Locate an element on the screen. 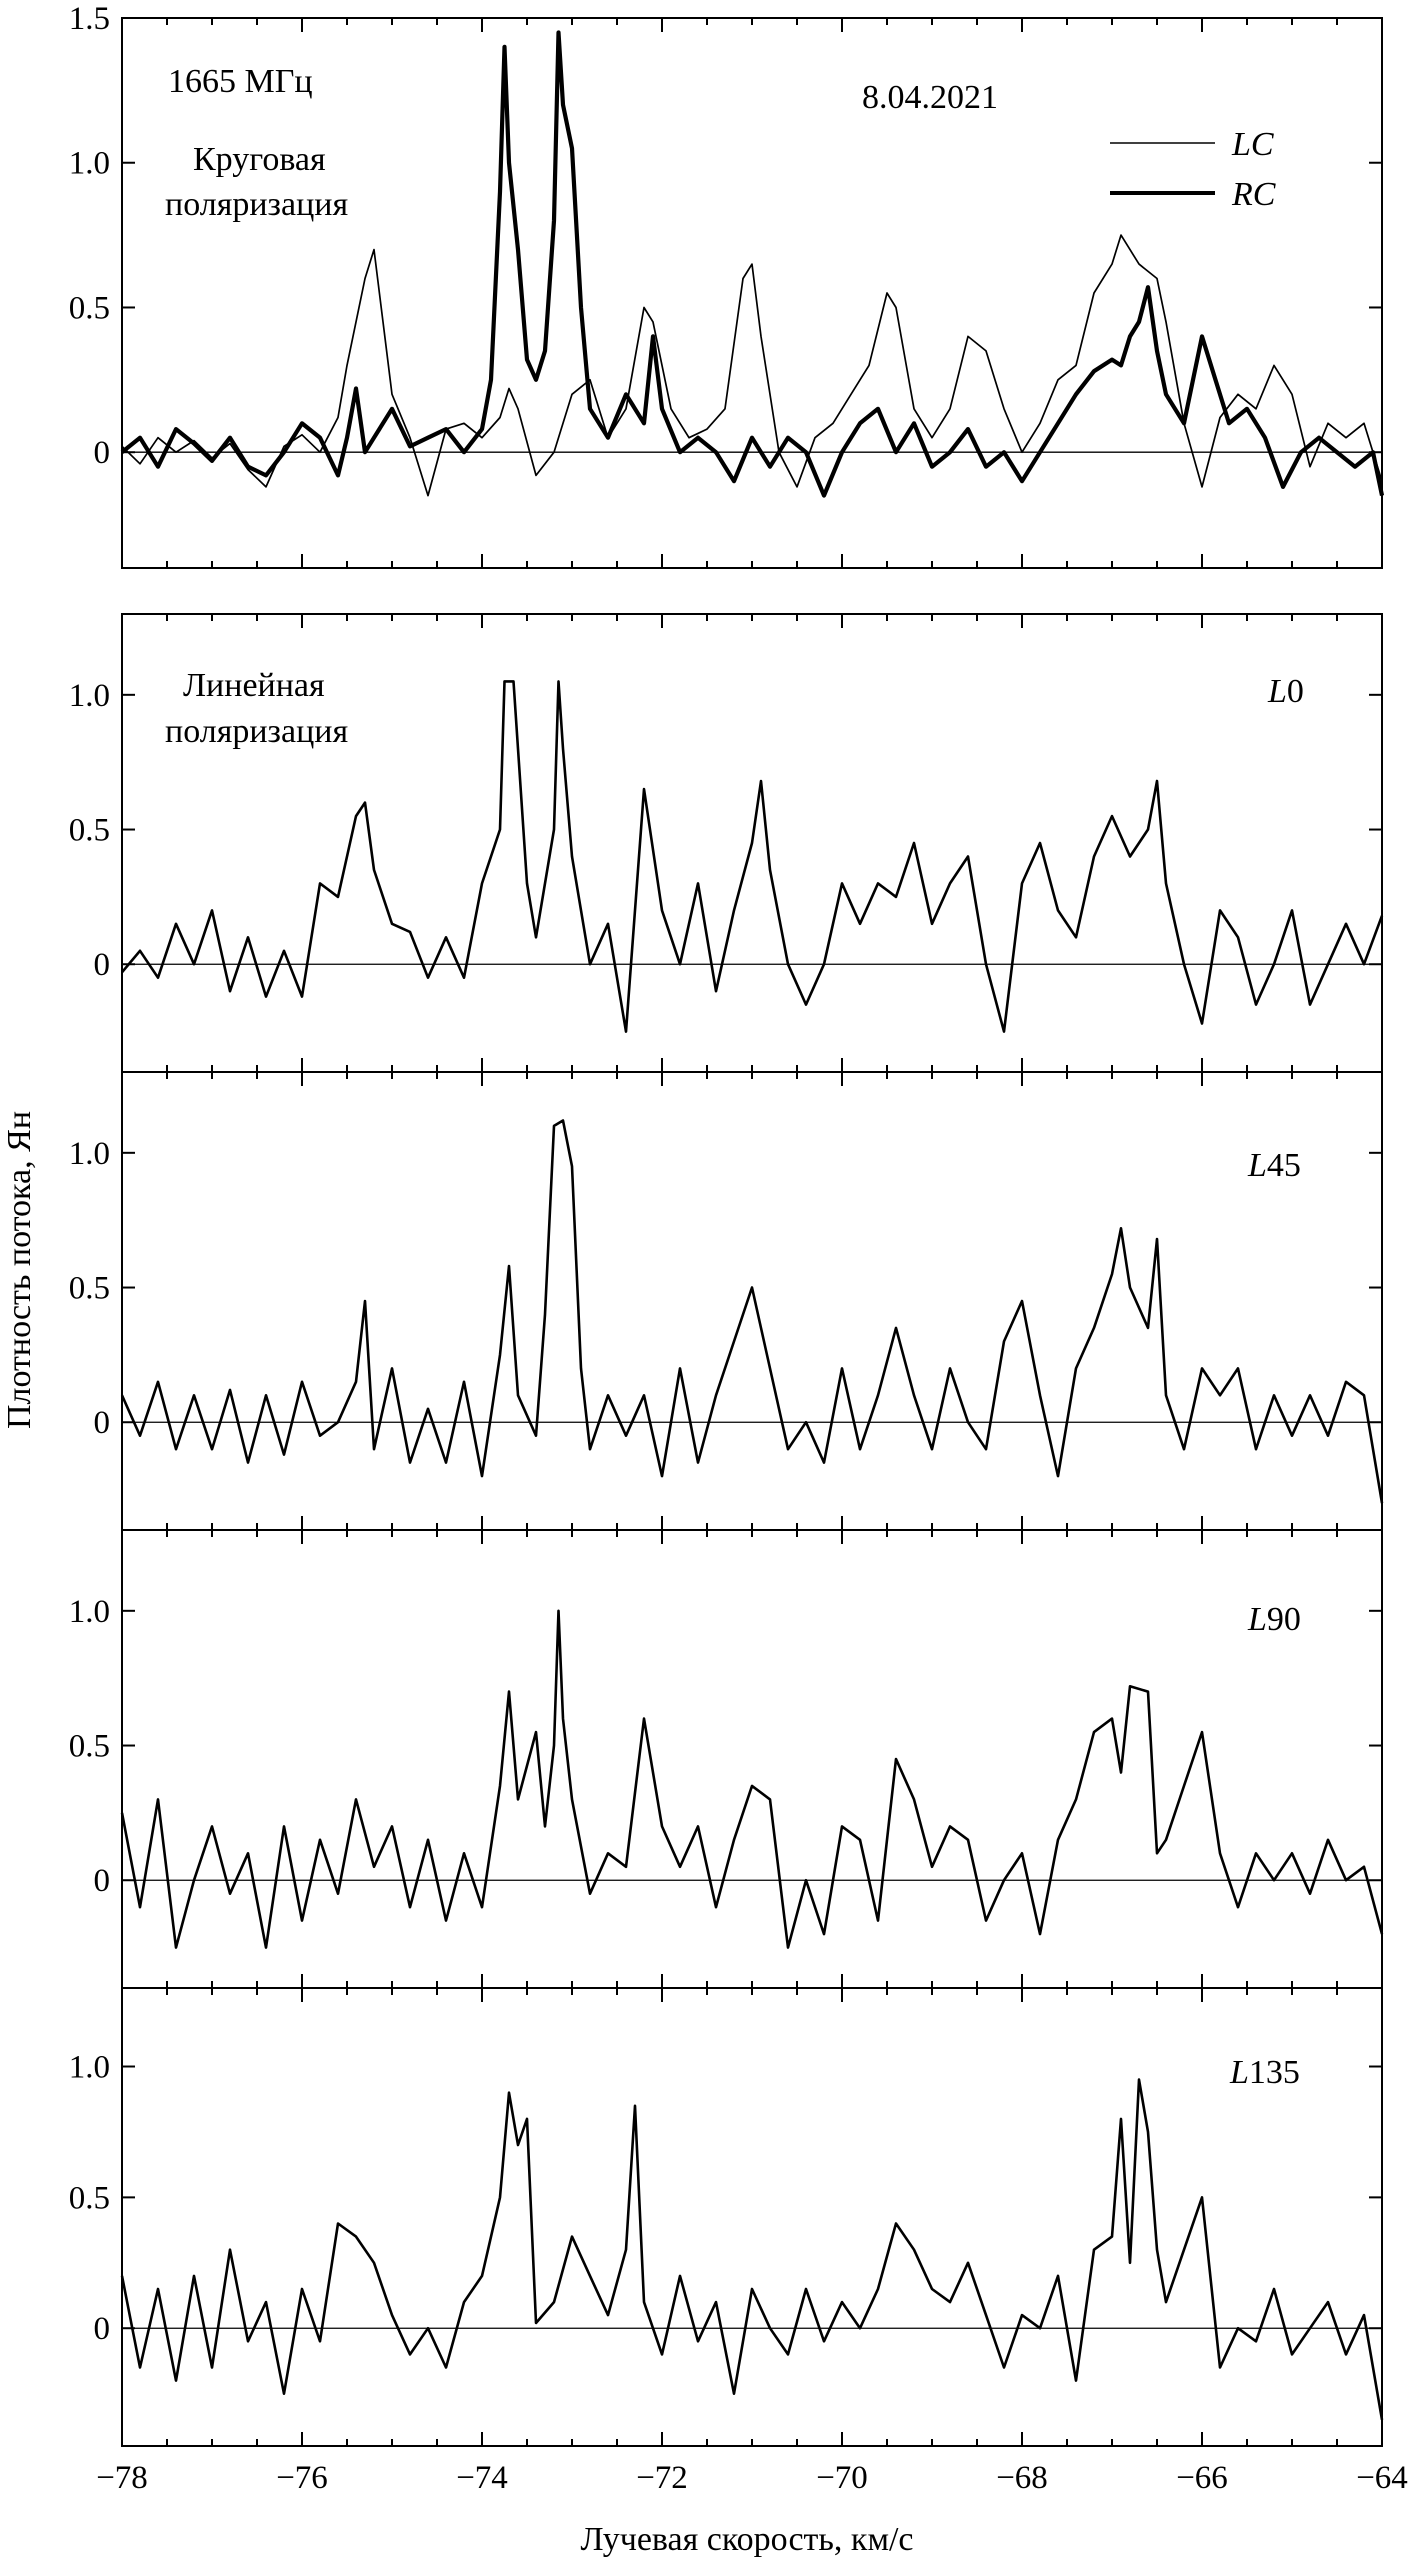  x-tick-label: −64 is located at coordinates (1382, 2478).